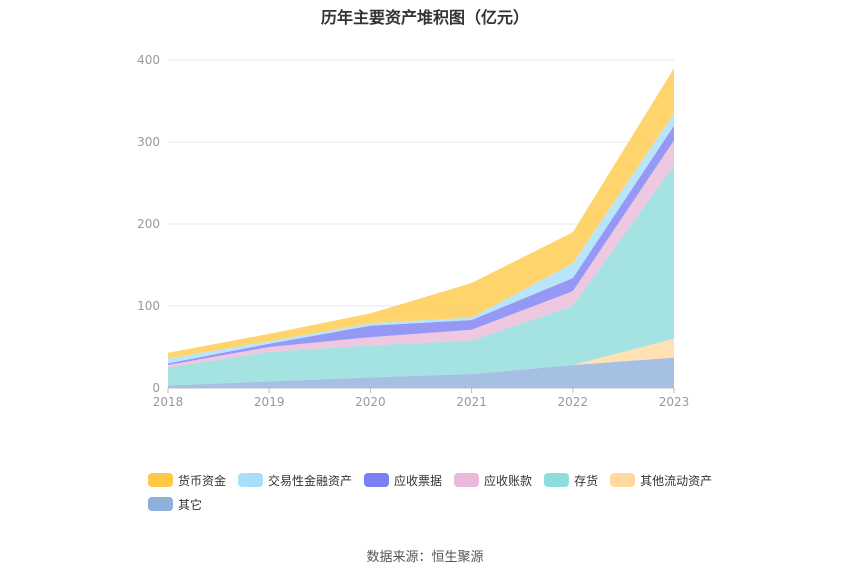  What do you see at coordinates (424, 17) in the screenshot?
I see `chart-title: 历年主要资产堆积图（亿元）` at bounding box center [424, 17].